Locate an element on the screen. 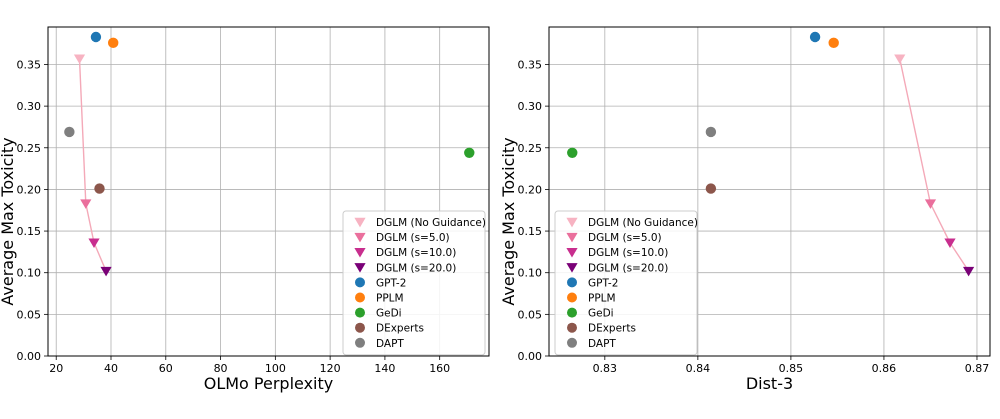 Image resolution: width=1000 pixels, height=419 pixels. x-tick-label: 0.86 is located at coordinates (884, 368).